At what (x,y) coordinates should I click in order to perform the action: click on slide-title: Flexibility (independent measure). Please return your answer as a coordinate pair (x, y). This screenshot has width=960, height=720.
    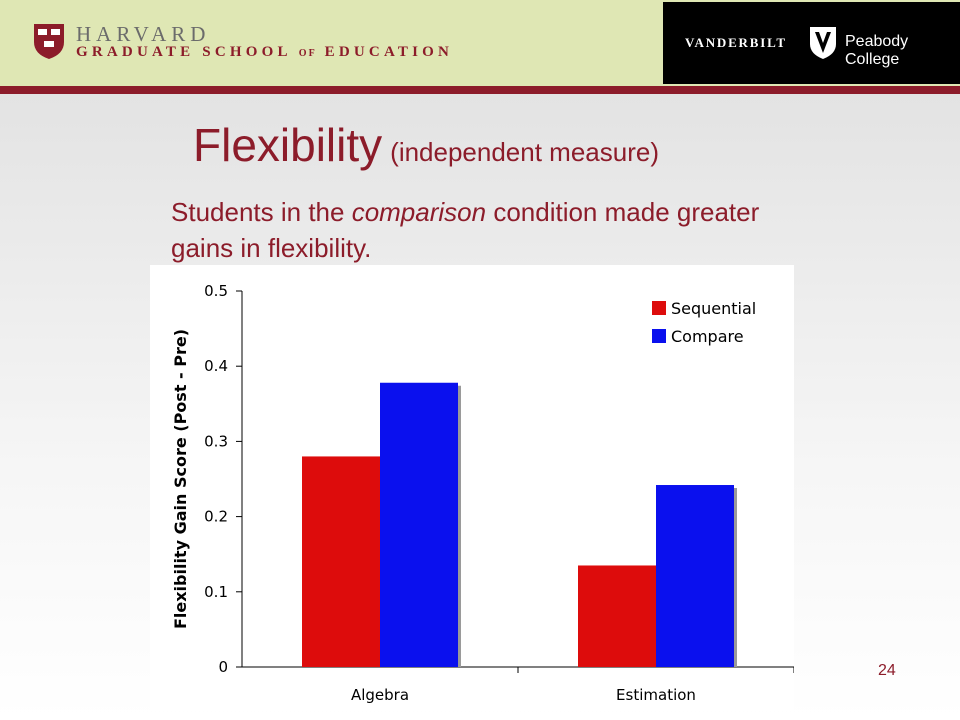
    Looking at the image, I should click on (426, 145).